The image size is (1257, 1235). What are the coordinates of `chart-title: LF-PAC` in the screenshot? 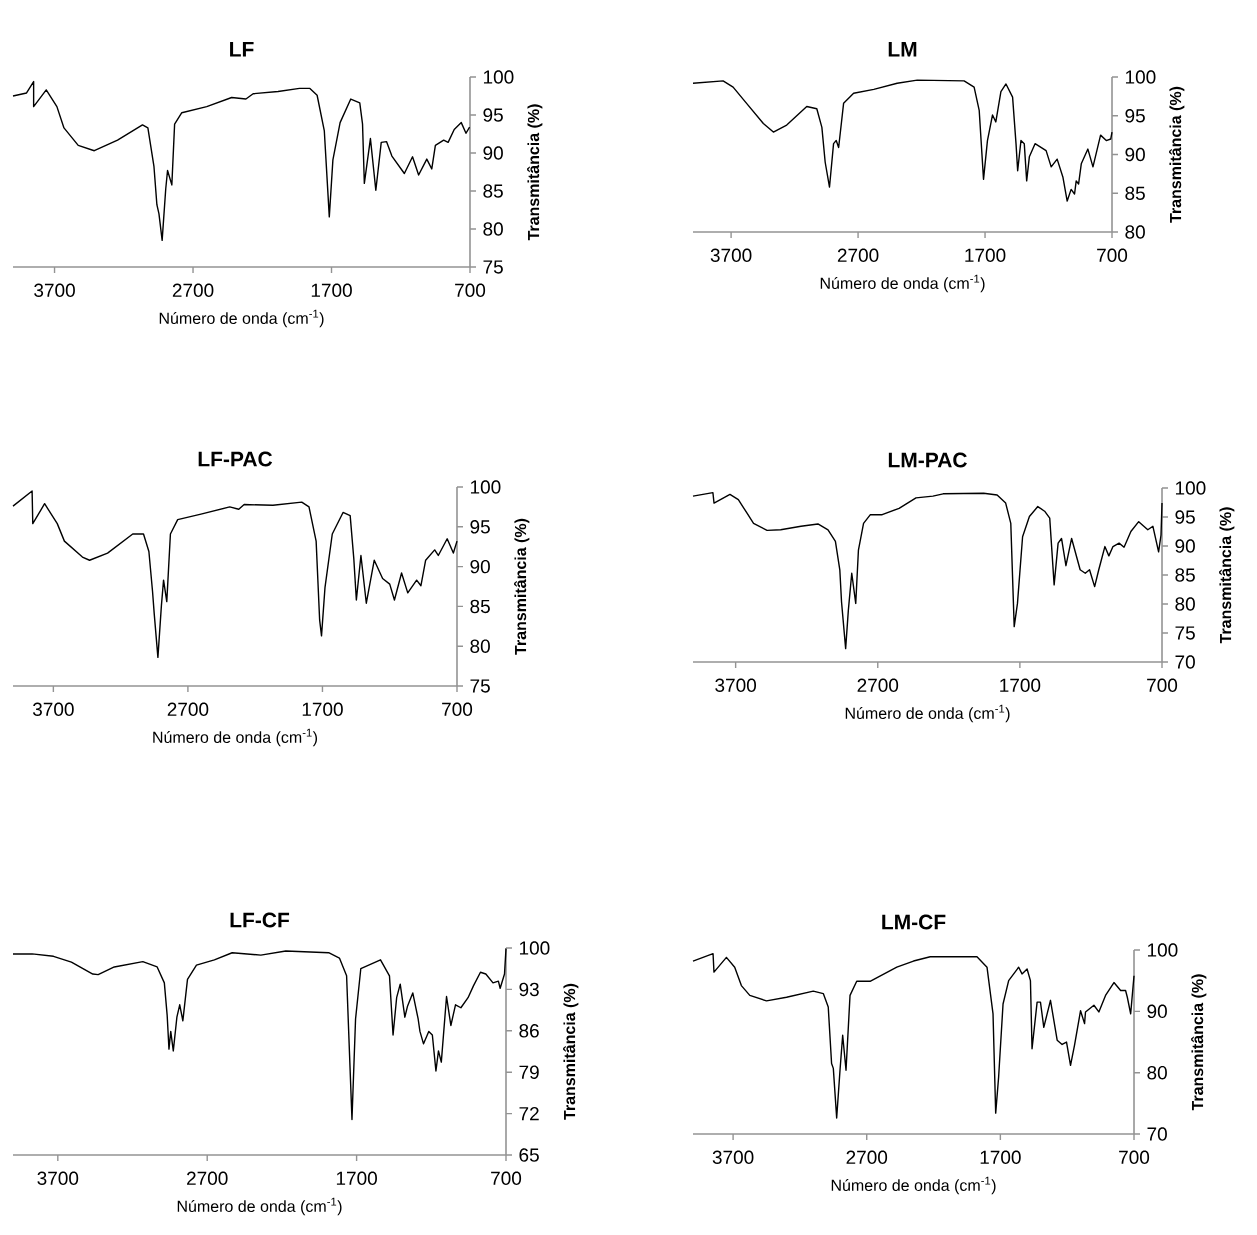 It's located at (235, 459).